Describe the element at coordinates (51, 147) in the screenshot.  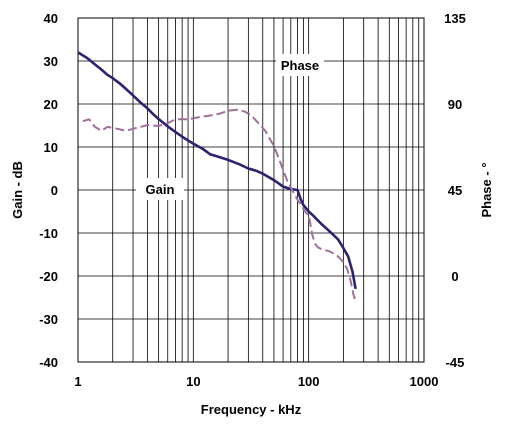
I see `y-tick-label: 10` at that location.